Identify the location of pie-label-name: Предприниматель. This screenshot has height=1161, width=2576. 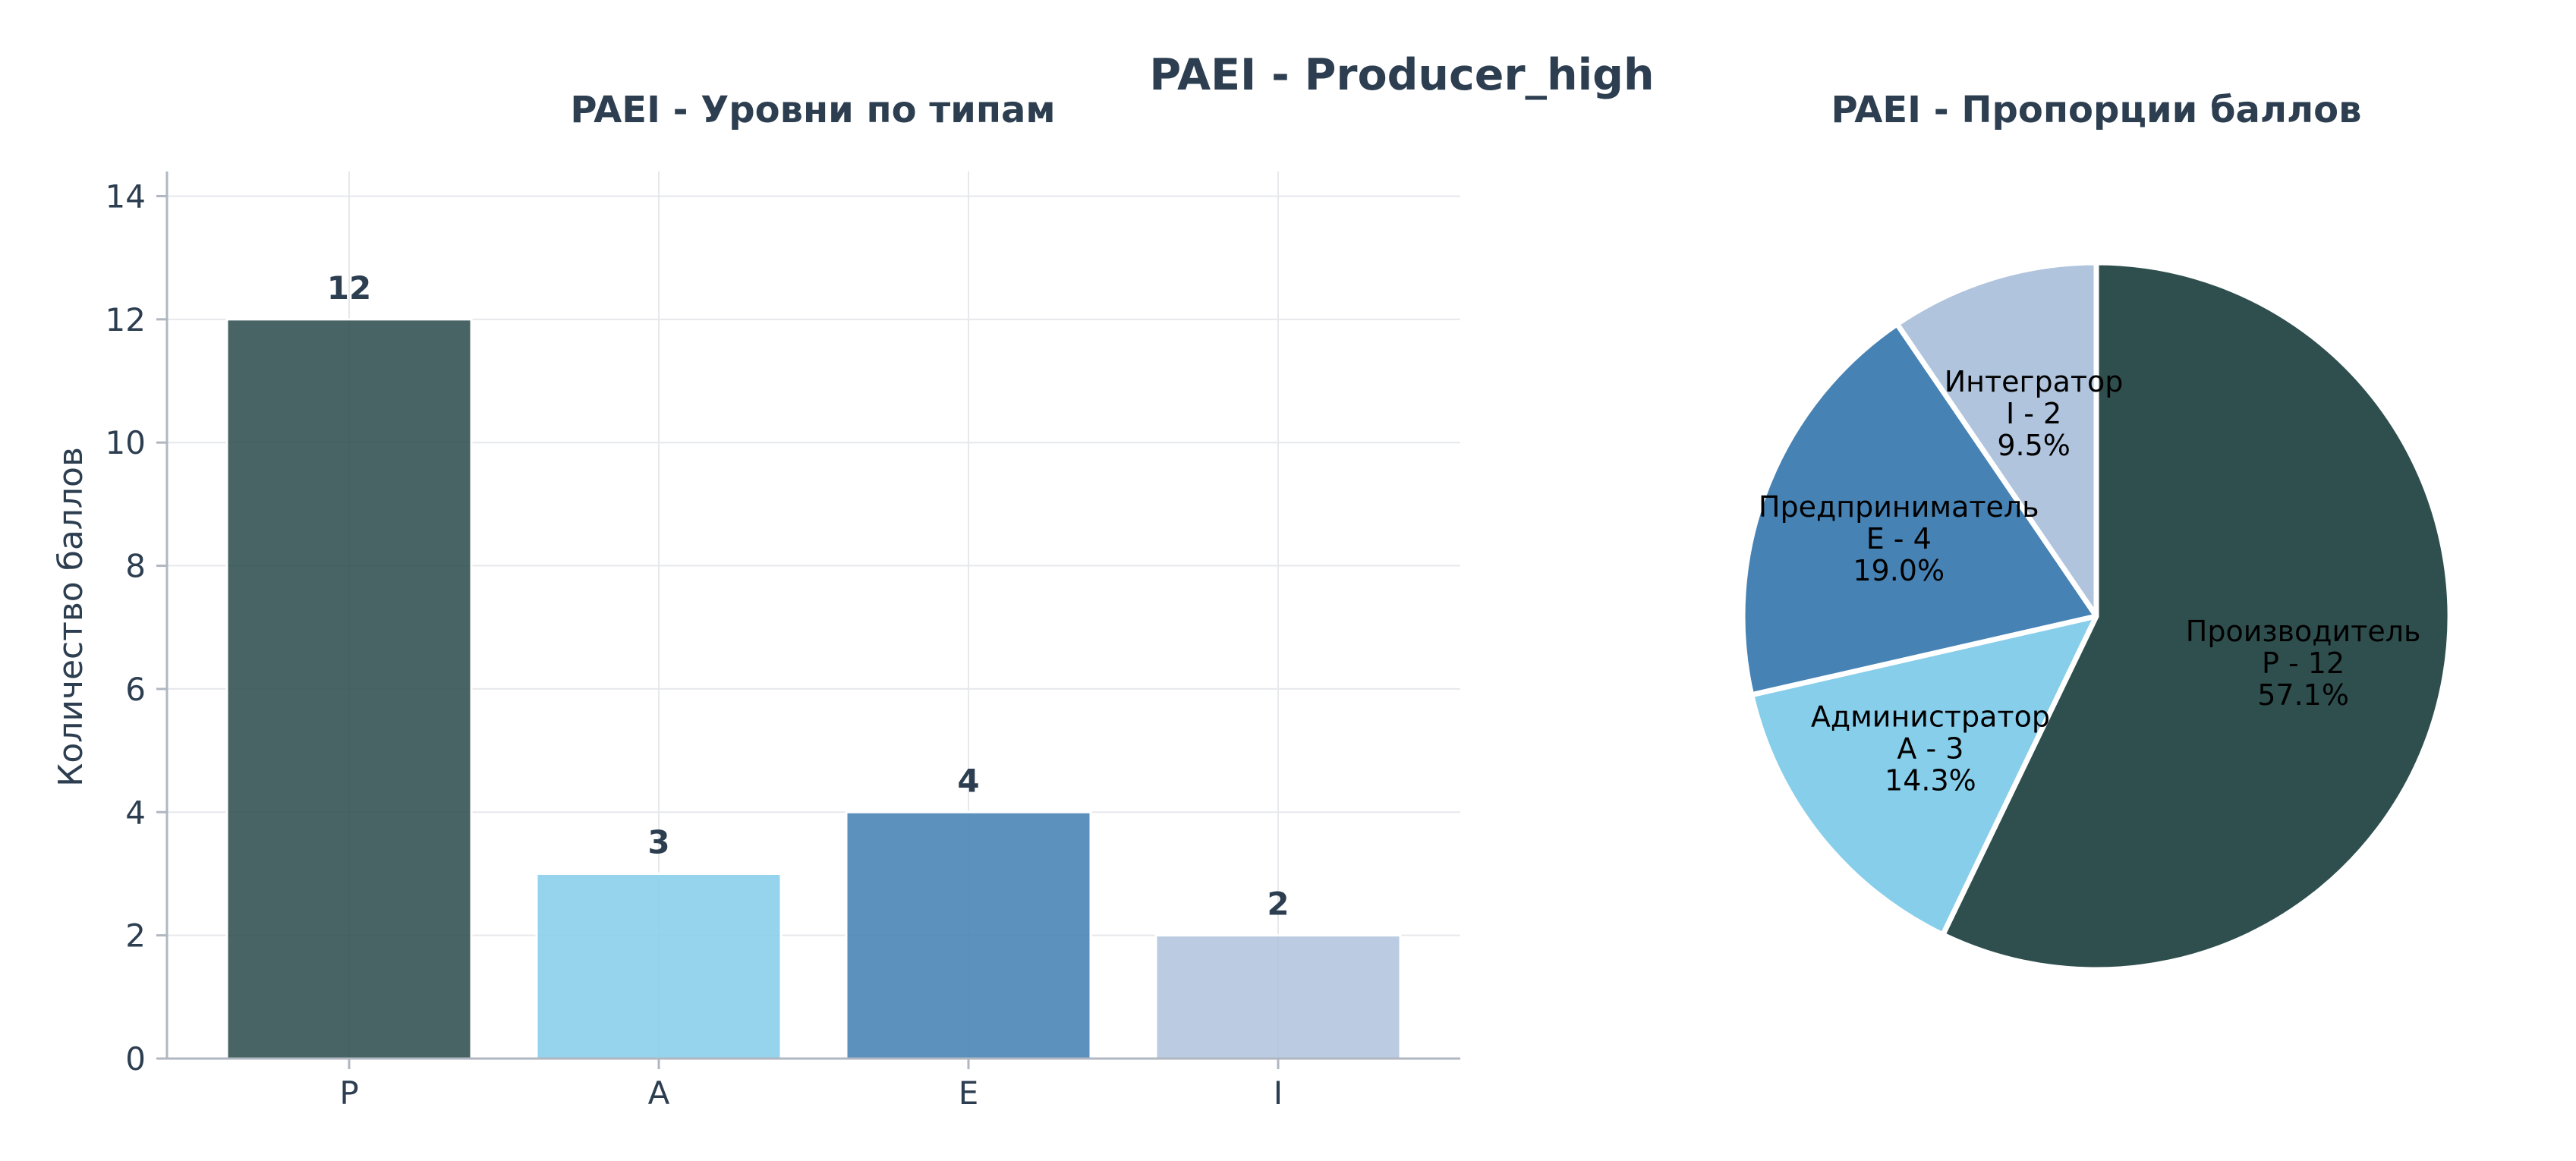
(1899, 507).